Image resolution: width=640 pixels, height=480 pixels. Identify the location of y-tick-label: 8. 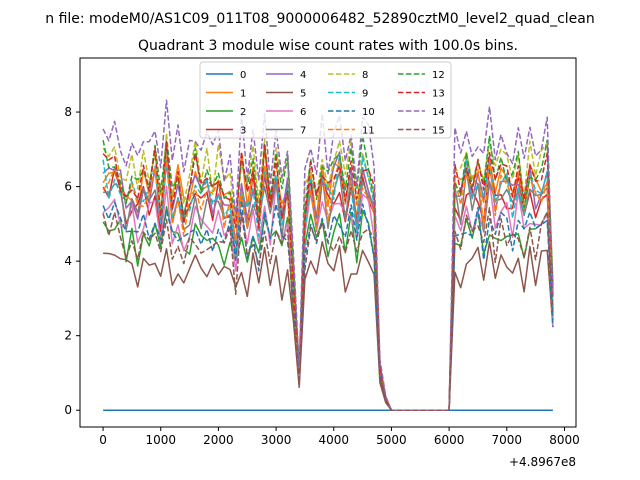
(68, 112).